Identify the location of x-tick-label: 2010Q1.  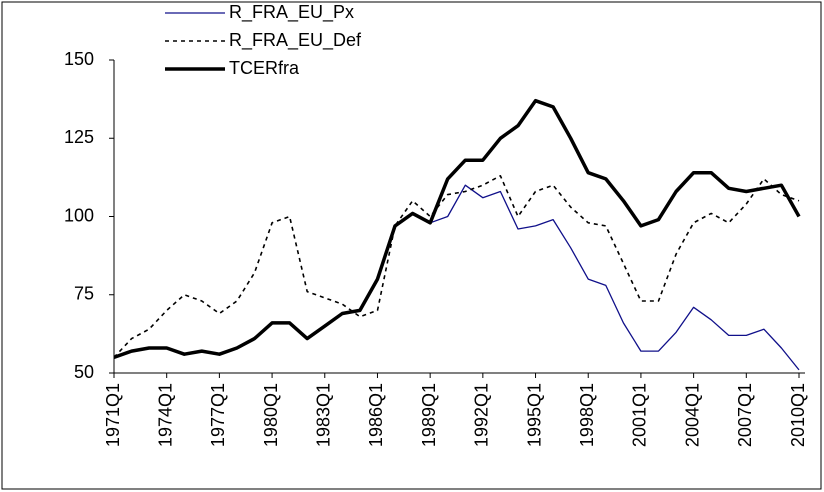
(798, 415).